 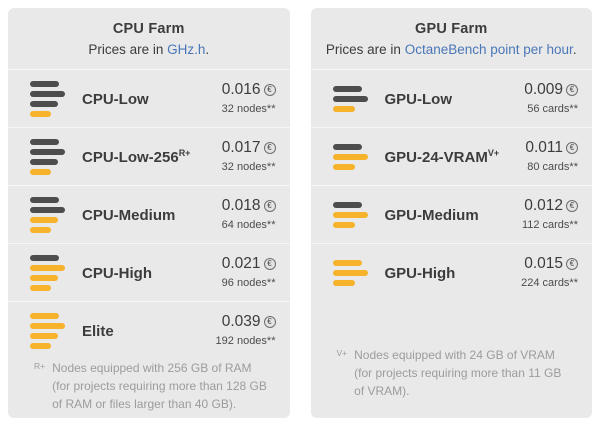 I want to click on plan-row: CPU-Low 0.016 € 32 nodes**, so click(x=149, y=98).